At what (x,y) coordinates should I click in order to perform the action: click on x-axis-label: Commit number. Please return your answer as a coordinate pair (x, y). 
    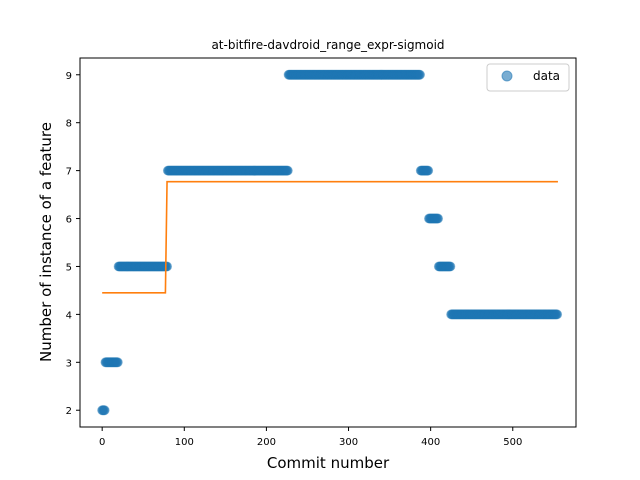
    Looking at the image, I should click on (328, 463).